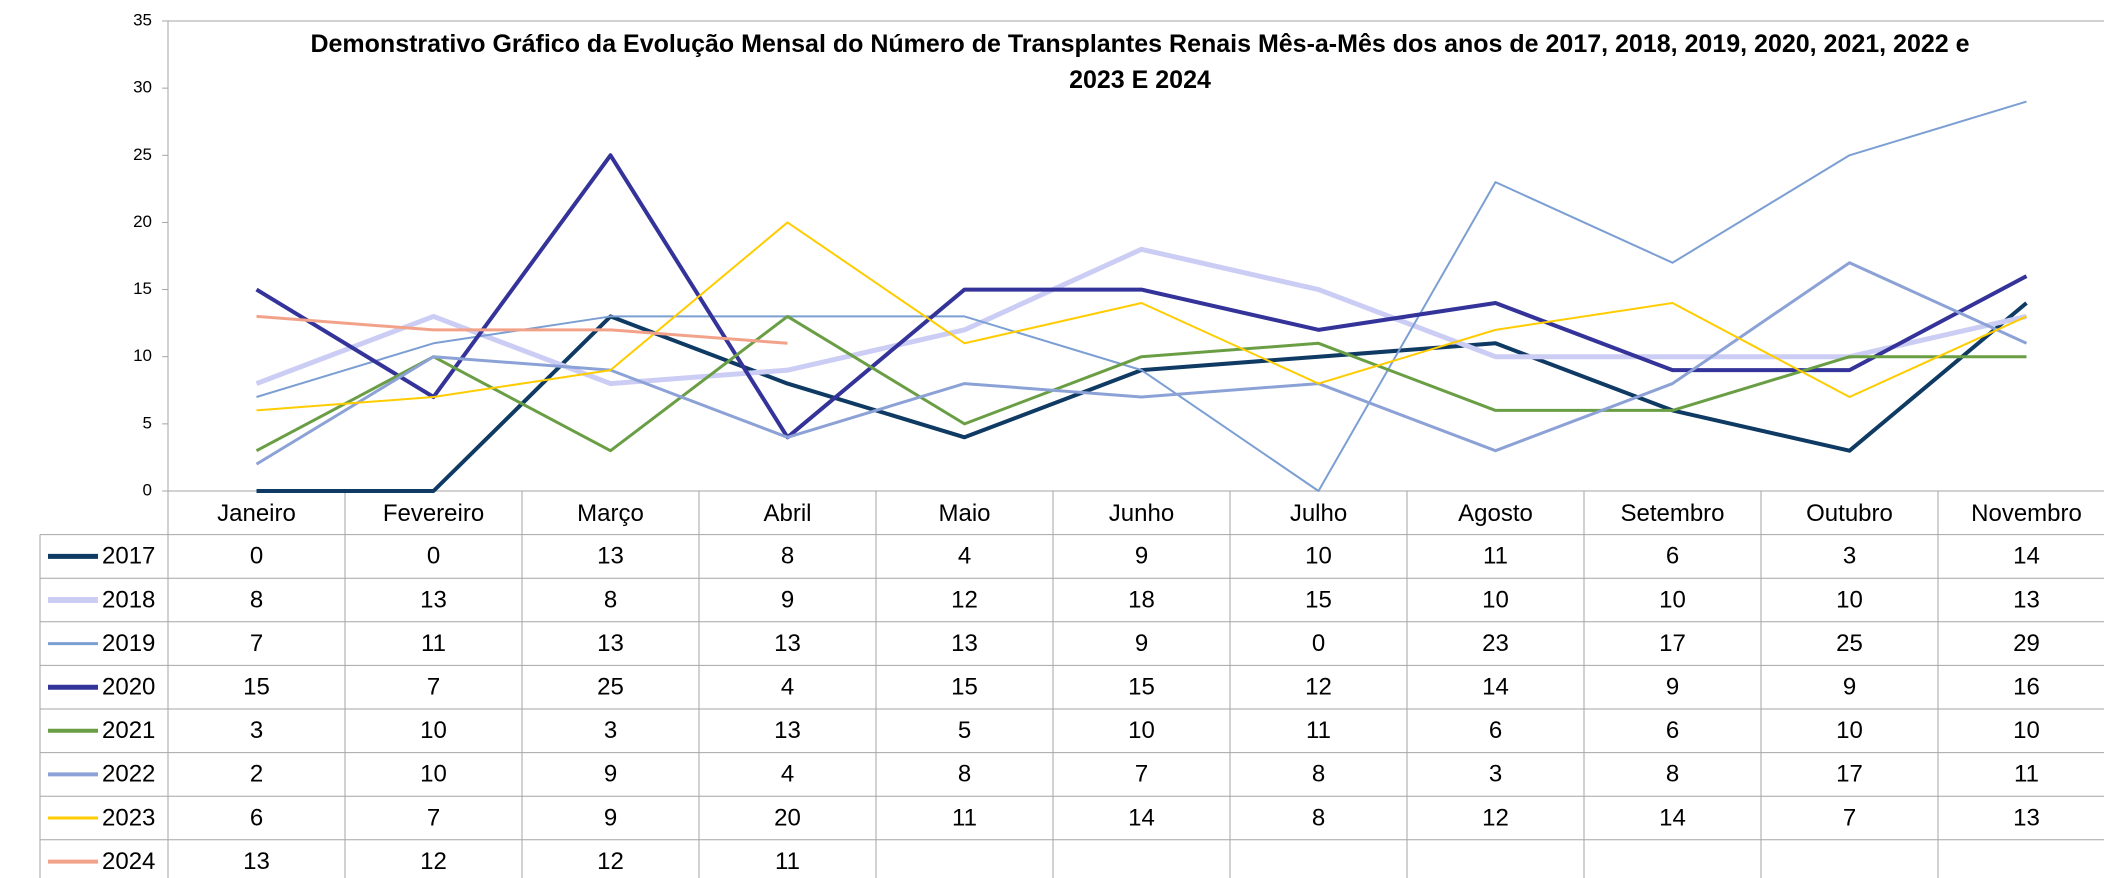  Describe the element at coordinates (142, 19) in the screenshot. I see `y-tick-label: 35` at that location.